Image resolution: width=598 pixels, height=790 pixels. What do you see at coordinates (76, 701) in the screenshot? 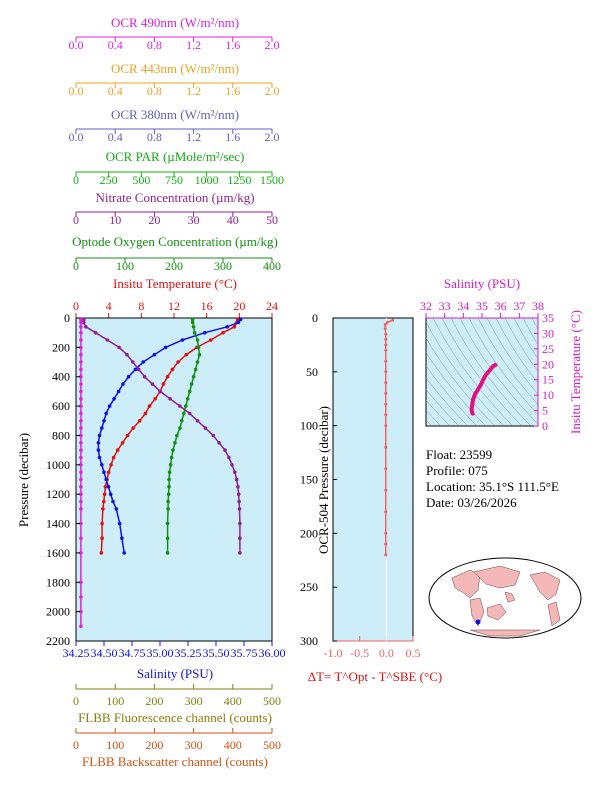
I see `axis-fluorescence-tick-label: 0` at bounding box center [76, 701].